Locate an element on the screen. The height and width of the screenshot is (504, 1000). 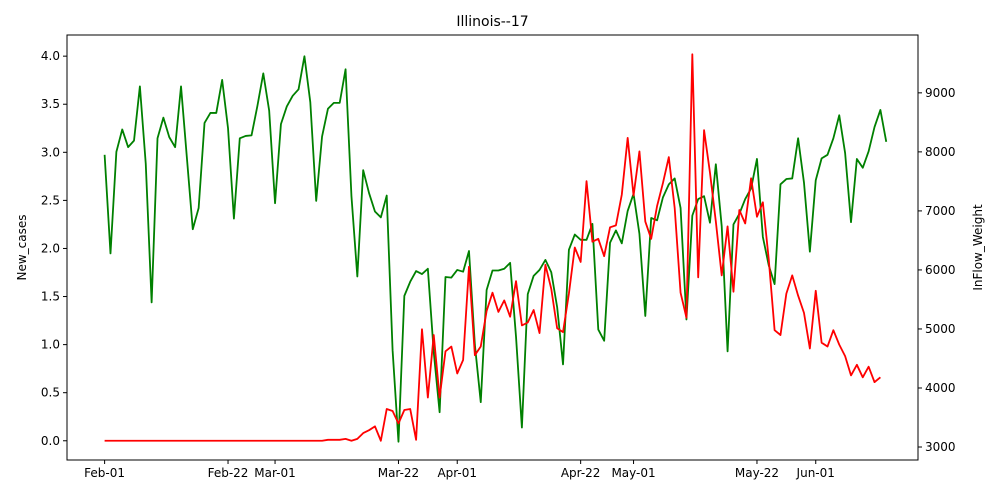
y-right-tick-label: 3000 is located at coordinates (940, 447).